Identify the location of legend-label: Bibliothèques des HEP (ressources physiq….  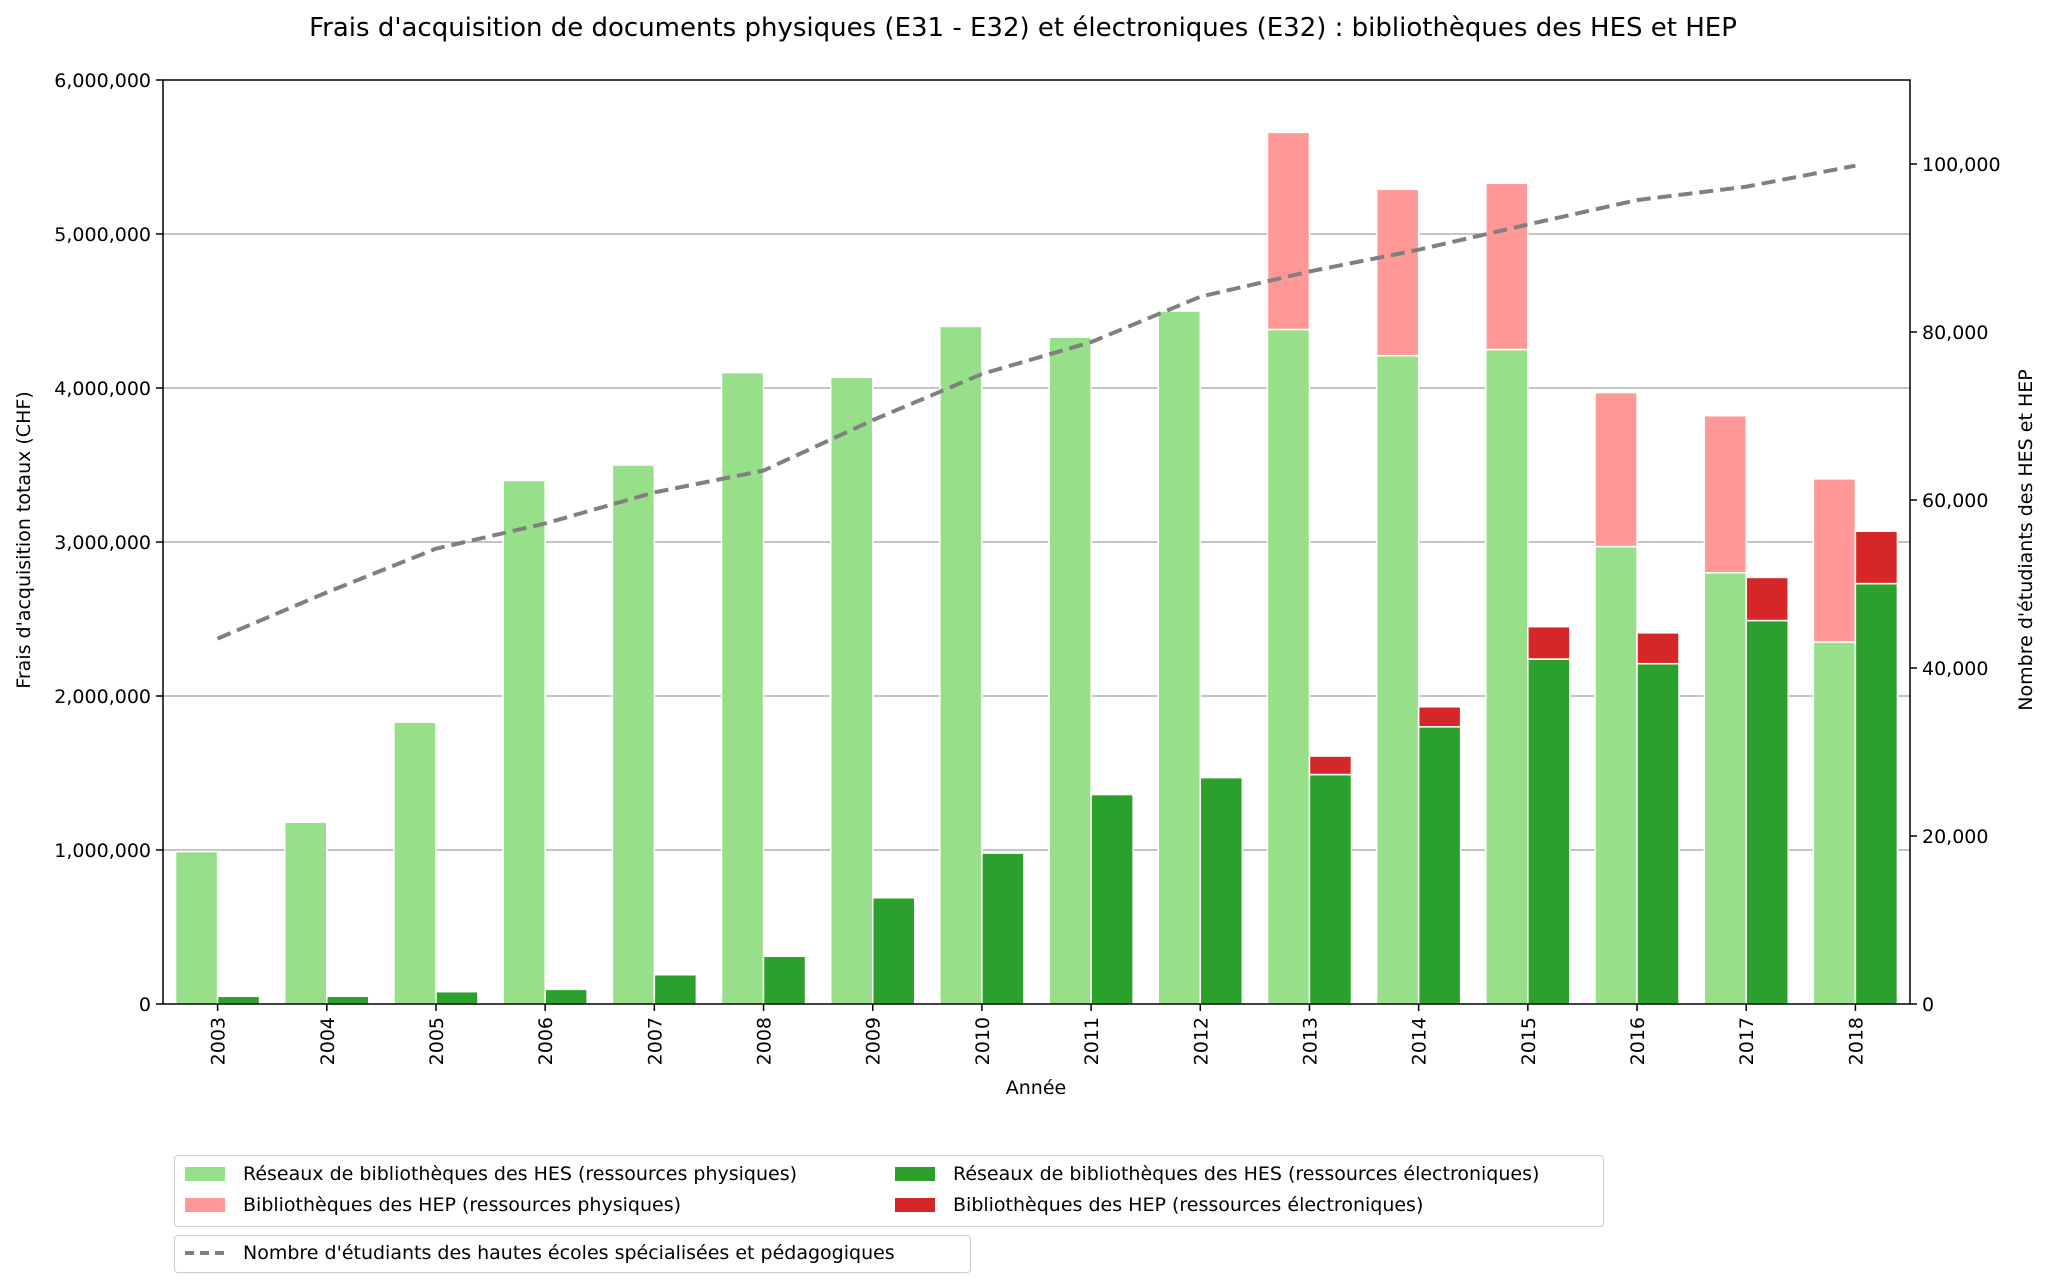
(462, 1205).